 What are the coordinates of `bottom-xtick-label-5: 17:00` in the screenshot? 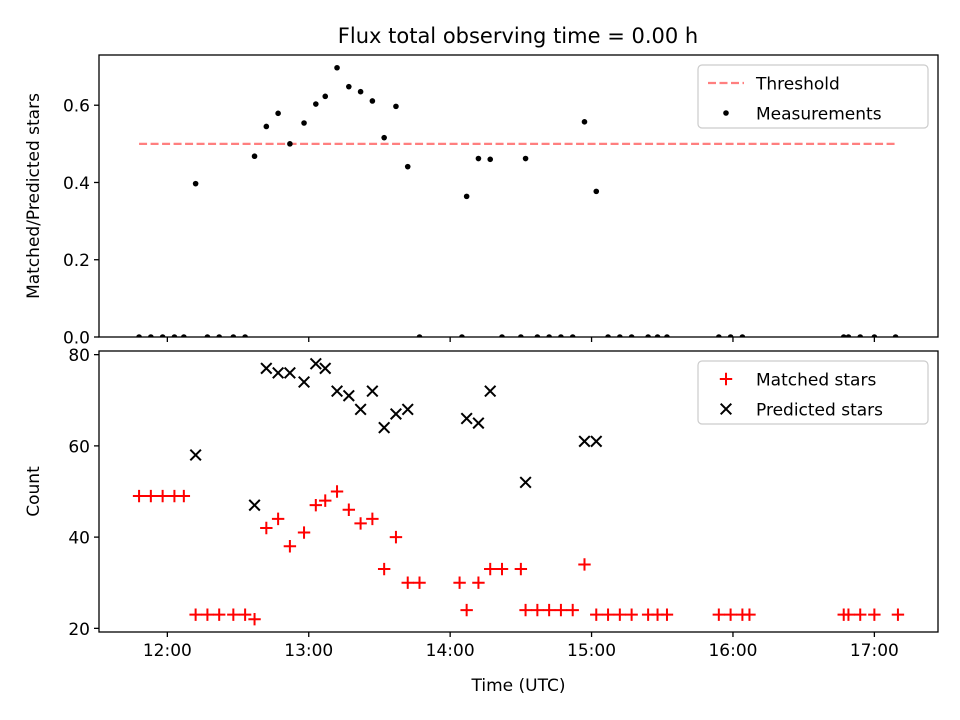 It's located at (874, 651).